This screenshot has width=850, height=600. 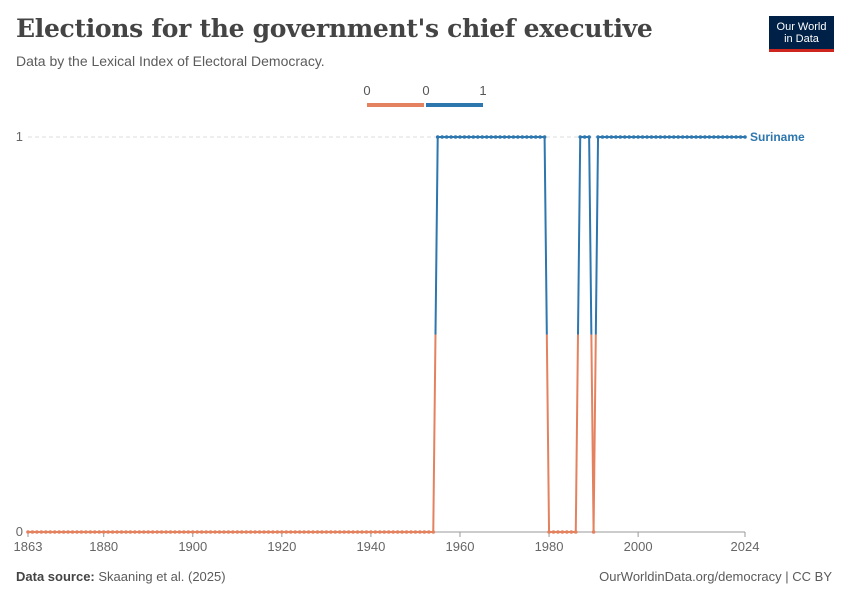 What do you see at coordinates (370, 546) in the screenshot?
I see `x-tick-label: 1940` at bounding box center [370, 546].